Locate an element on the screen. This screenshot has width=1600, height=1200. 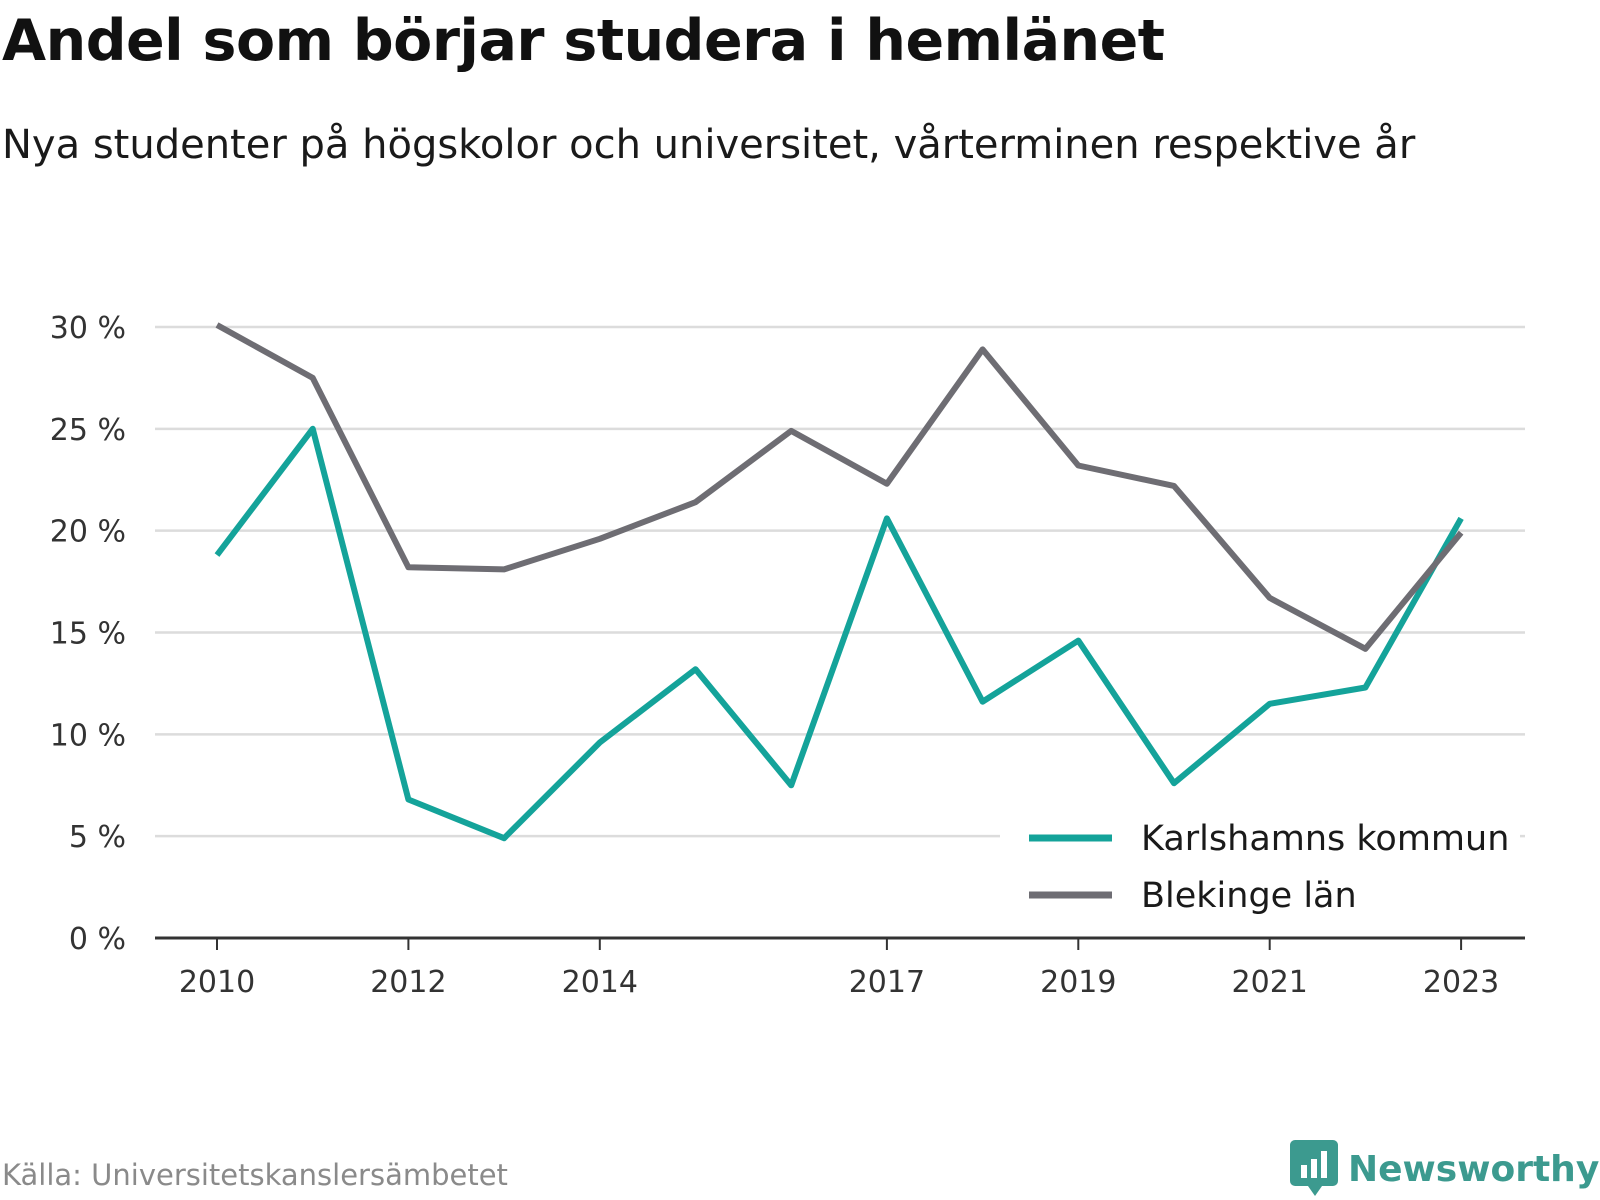
legend-label-blekinge: Blekinge län is located at coordinates (1249, 896).